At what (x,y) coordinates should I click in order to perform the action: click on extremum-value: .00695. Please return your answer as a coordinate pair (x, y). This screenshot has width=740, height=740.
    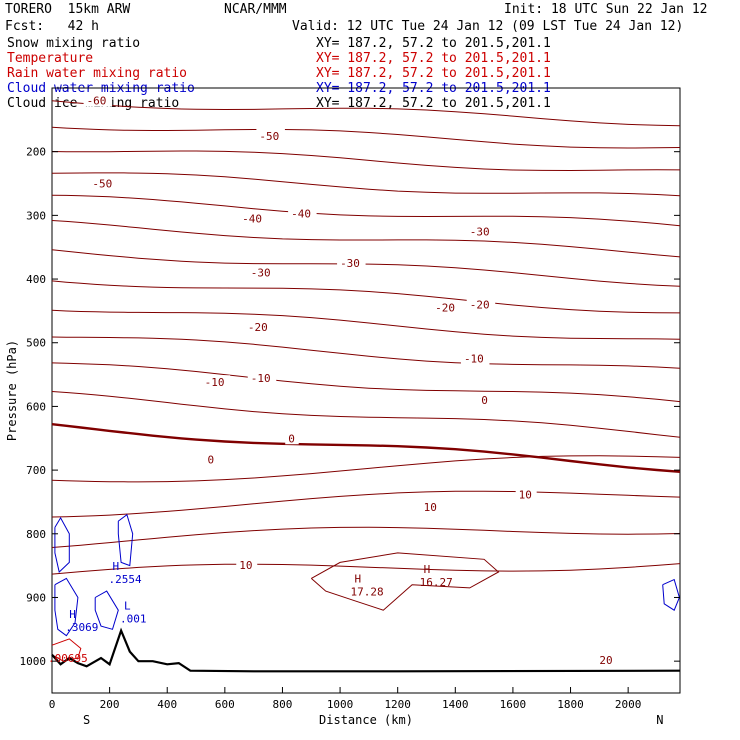
    Looking at the image, I should click on (68, 658).